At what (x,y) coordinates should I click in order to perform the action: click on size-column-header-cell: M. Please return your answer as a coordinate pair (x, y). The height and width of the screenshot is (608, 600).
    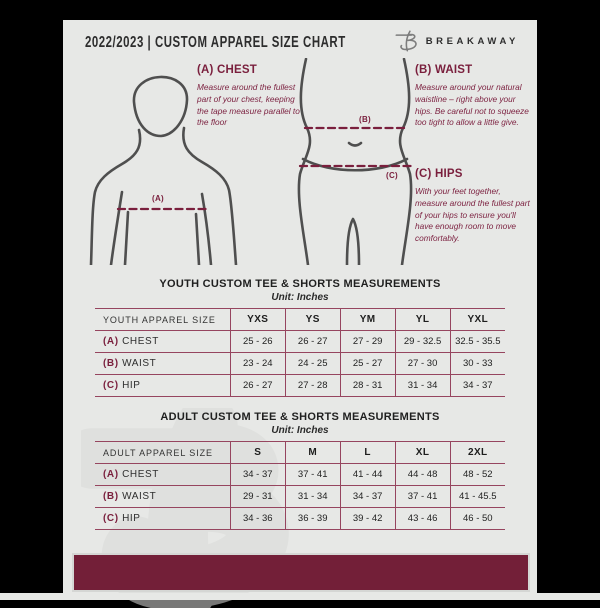
    Looking at the image, I should click on (312, 452).